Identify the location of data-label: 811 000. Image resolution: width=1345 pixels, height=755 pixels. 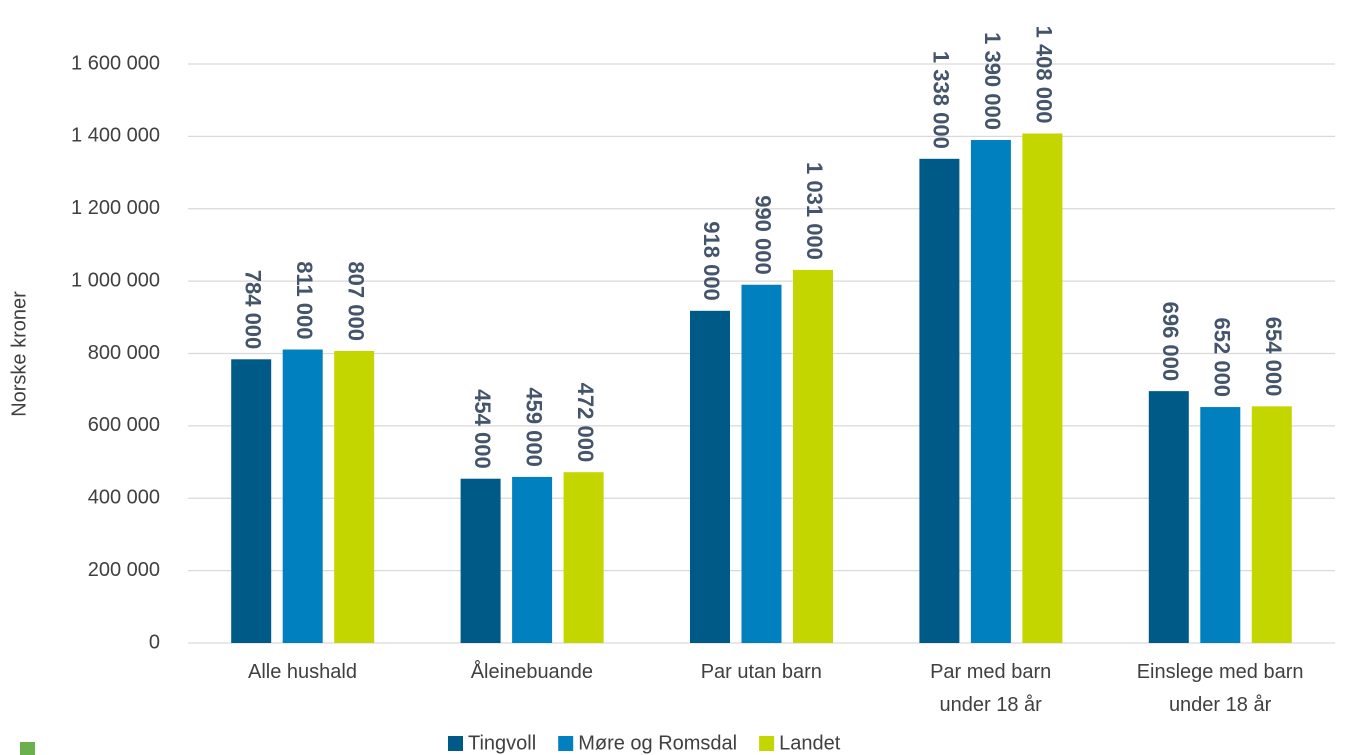
(304, 300).